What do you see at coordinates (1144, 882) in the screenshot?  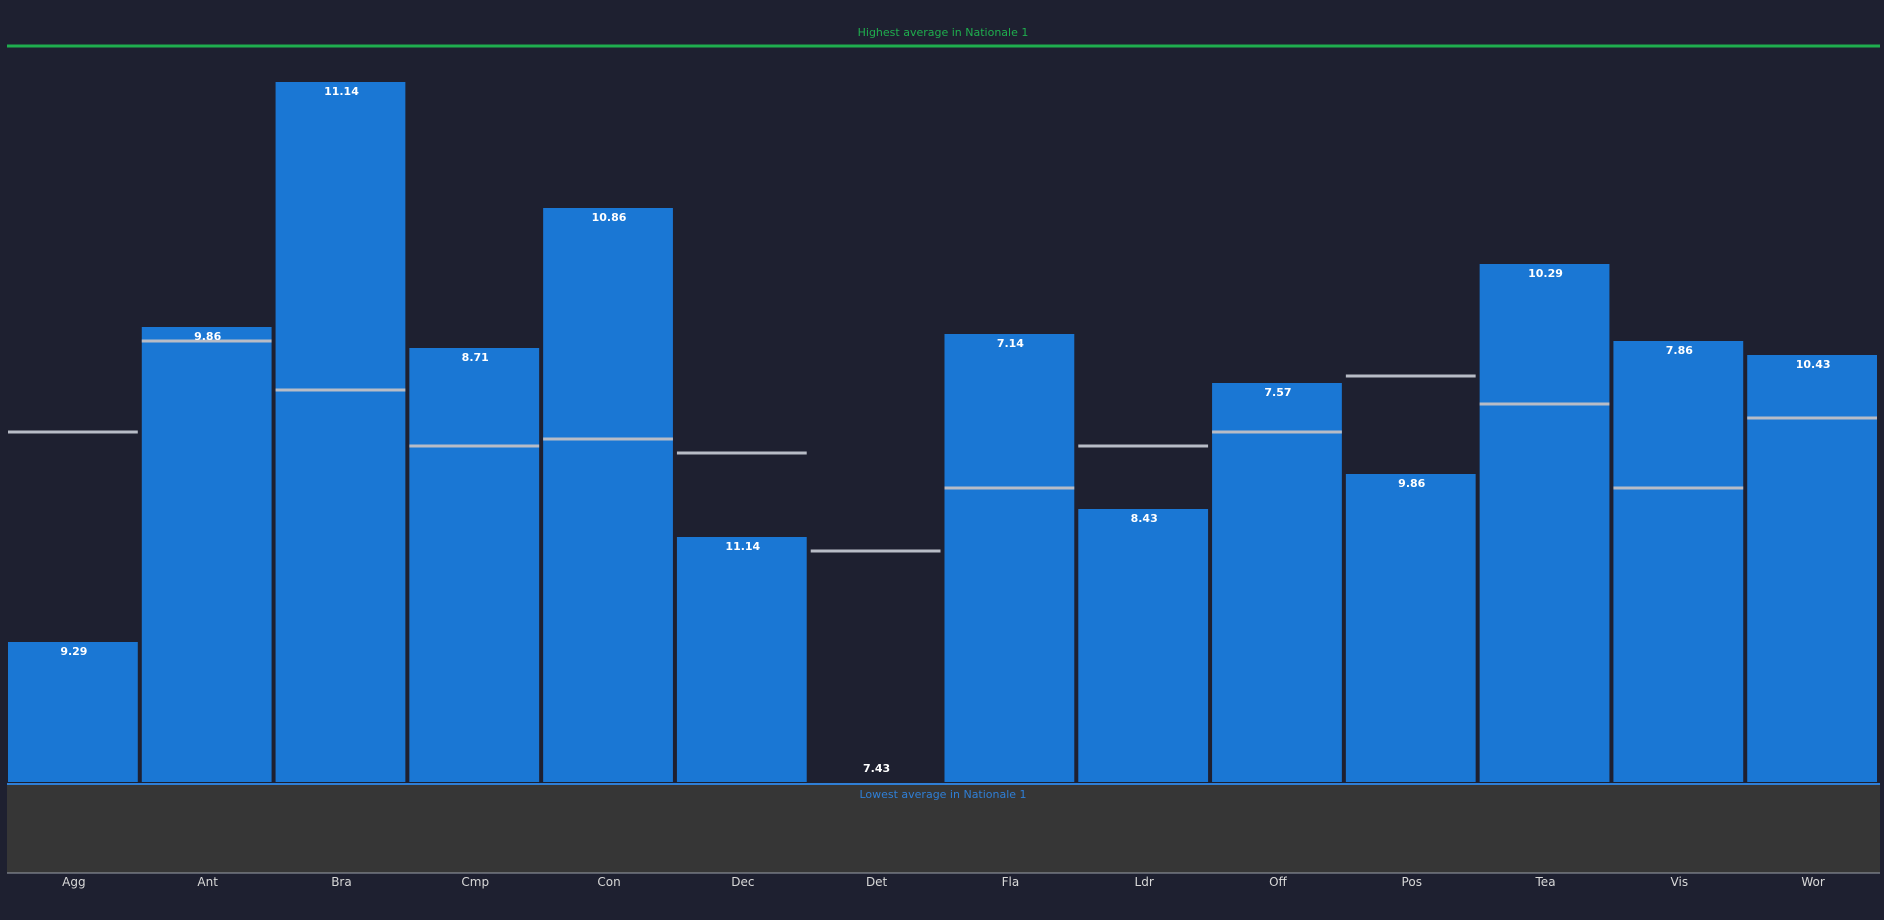 I see `x-tick-label-ldr: Ldr` at bounding box center [1144, 882].